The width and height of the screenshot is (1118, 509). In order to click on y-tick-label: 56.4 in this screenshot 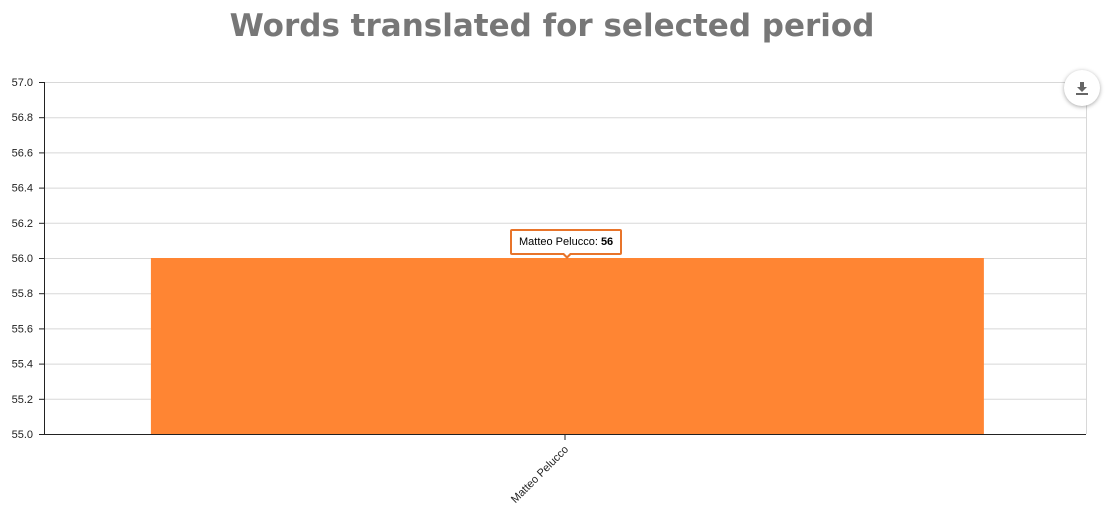, I will do `click(22, 189)`.